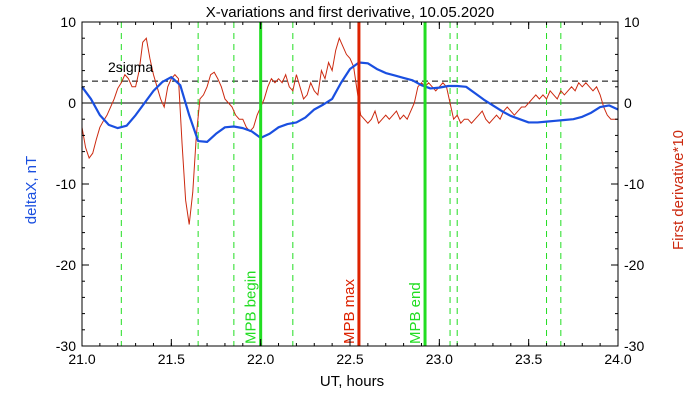  I want to click on marker-label-mpb-begin: MPB begin, so click(251, 307).